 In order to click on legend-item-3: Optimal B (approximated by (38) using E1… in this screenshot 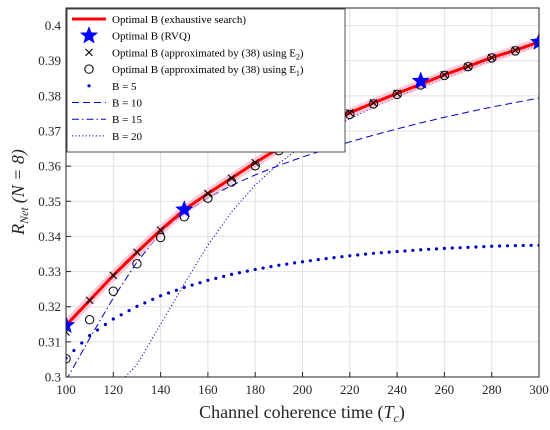, I will do `click(194, 71)`.